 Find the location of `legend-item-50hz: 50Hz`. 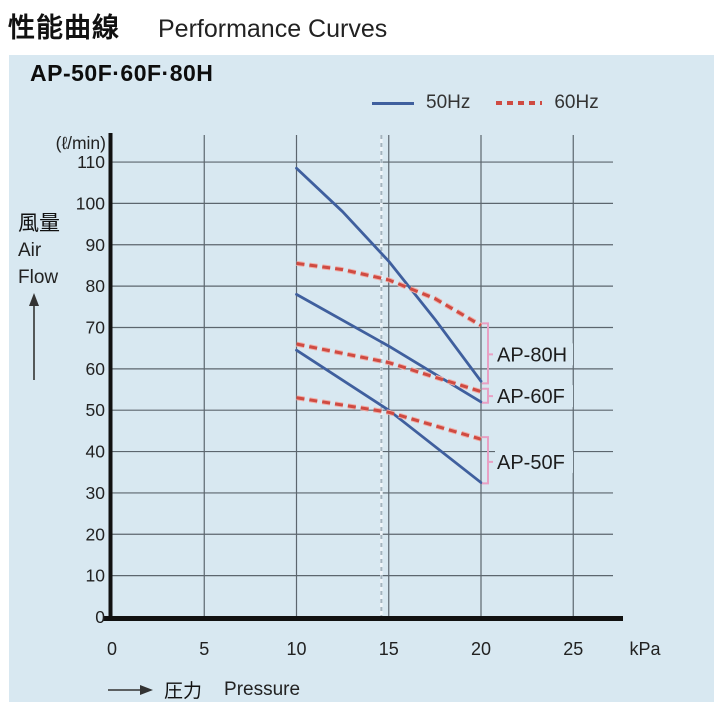

legend-item-50hz: 50Hz is located at coordinates (421, 103).